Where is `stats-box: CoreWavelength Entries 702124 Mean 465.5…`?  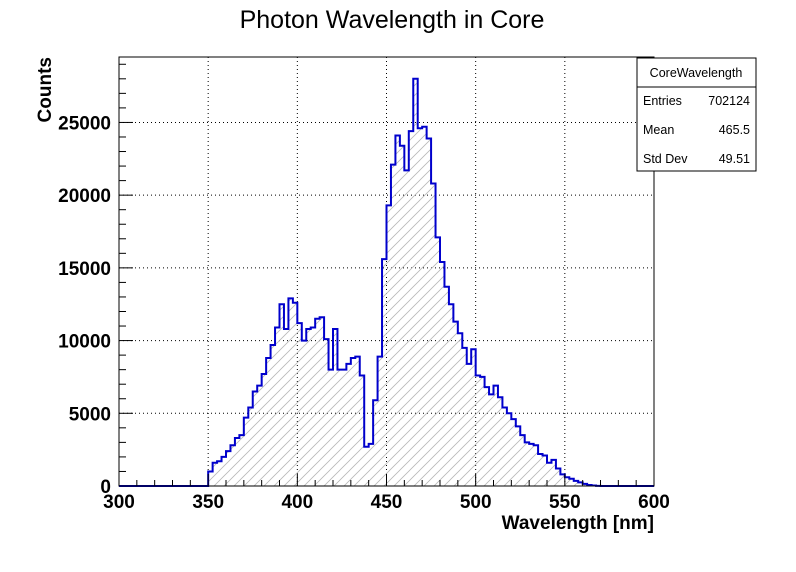 stats-box: CoreWavelength Entries 702124 Mean 465.5… is located at coordinates (696, 114).